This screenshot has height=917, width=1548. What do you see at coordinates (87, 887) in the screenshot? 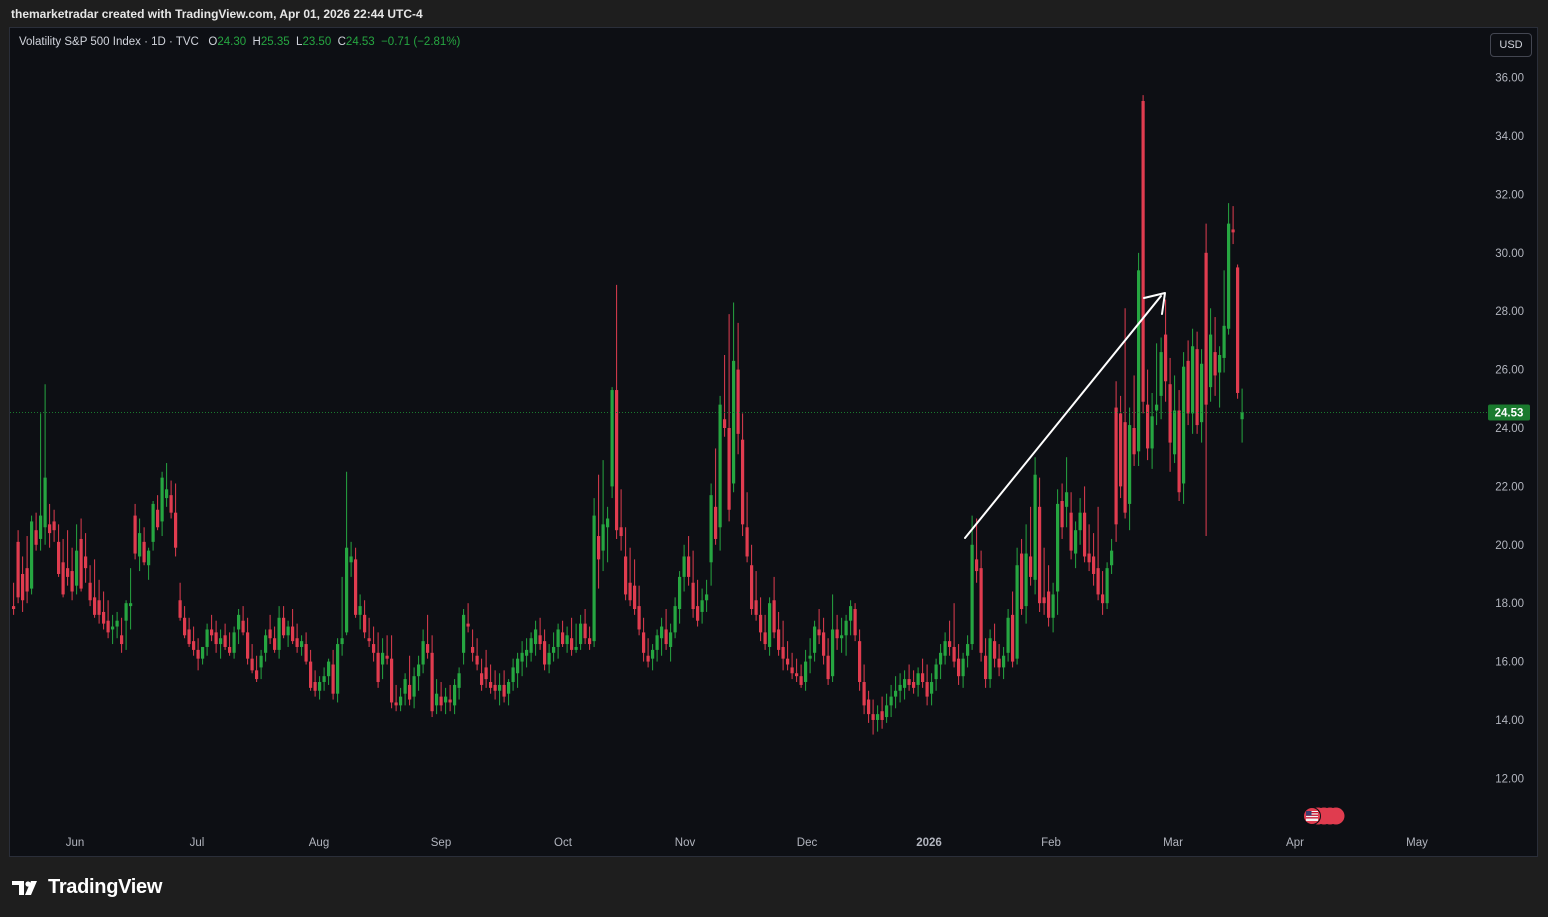
I see `tradingview-brand: TradingView` at bounding box center [87, 887].